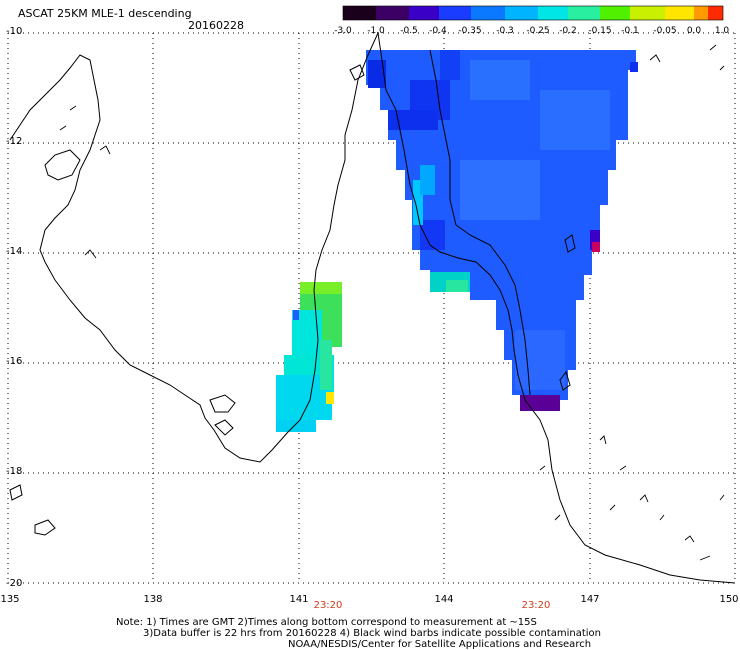 This screenshot has height=650, width=740. I want to click on colorbar-tick: -0.2, so click(568, 31).